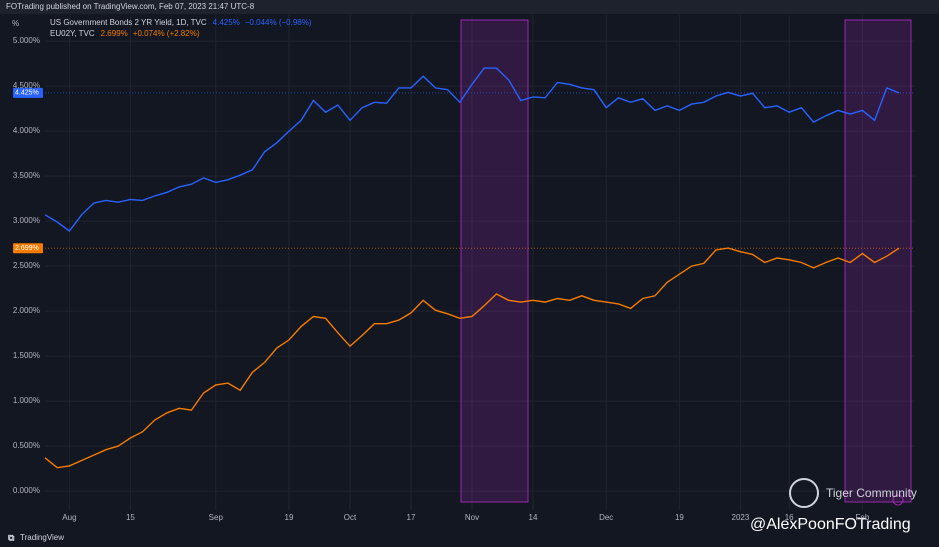 This screenshot has height=547, width=939. Describe the element at coordinates (26, 85) in the screenshot. I see `y-tick-label: 4.500%` at that location.